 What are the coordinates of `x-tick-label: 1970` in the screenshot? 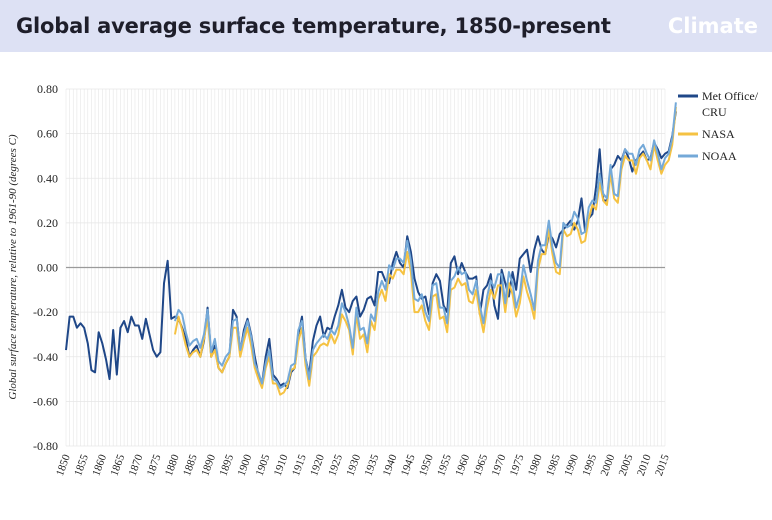 It's located at (499, 464).